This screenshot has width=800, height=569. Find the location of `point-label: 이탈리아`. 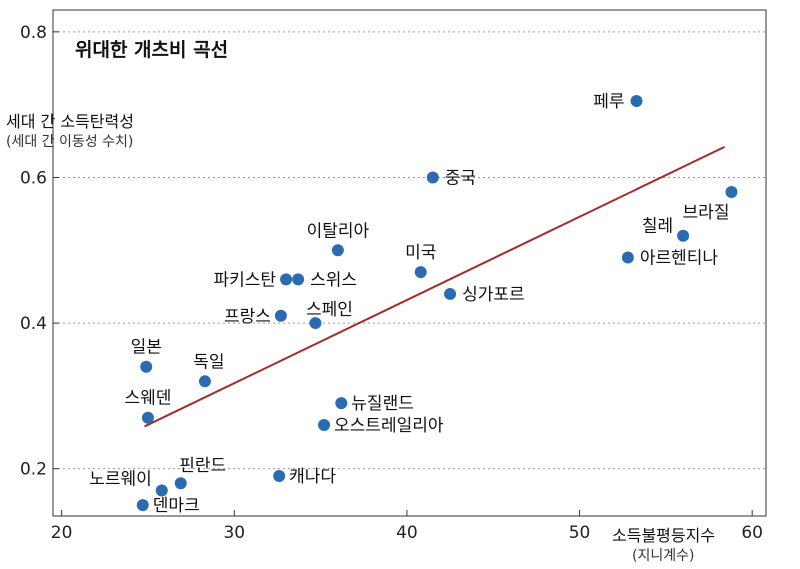

point-label: 이탈리아 is located at coordinates (338, 231).